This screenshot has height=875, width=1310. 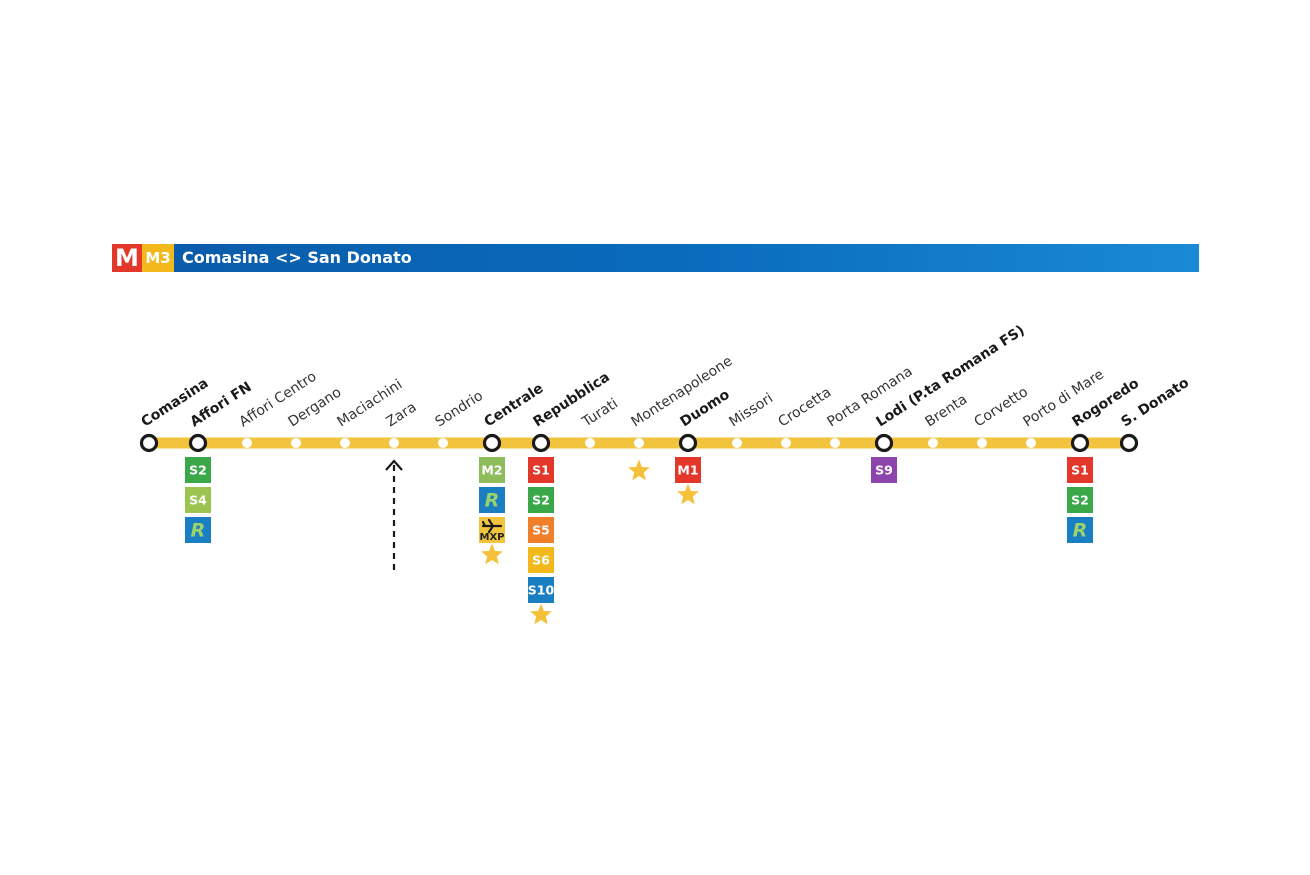 I want to click on connection-repubblica-s5: S5, so click(x=541, y=530).